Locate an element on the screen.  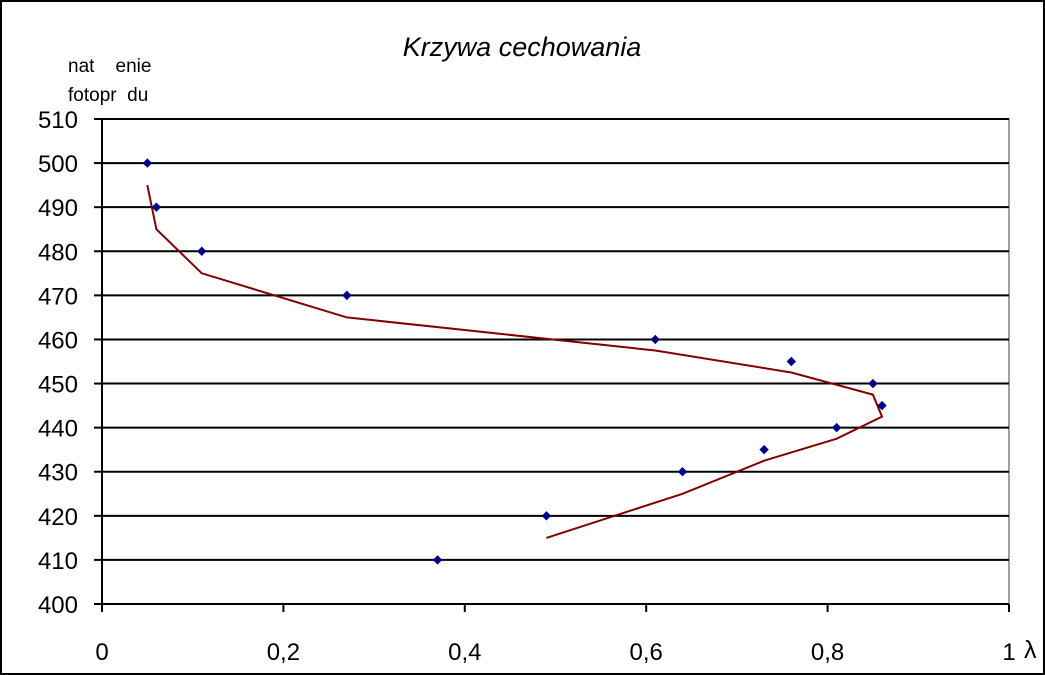
y-tick-label: 410 is located at coordinates (58, 561).